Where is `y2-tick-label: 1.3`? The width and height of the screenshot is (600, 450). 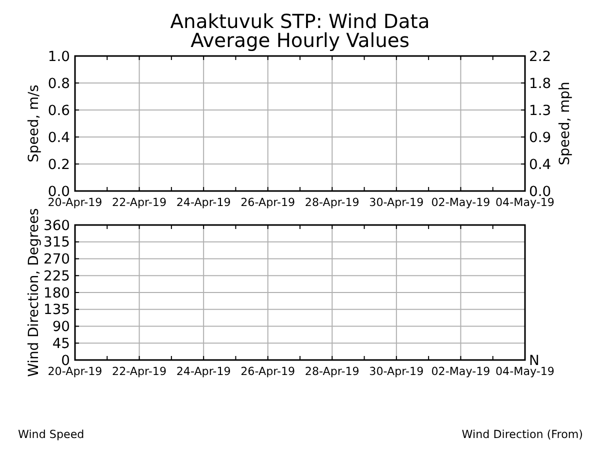 y2-tick-label: 1.3 is located at coordinates (540, 110).